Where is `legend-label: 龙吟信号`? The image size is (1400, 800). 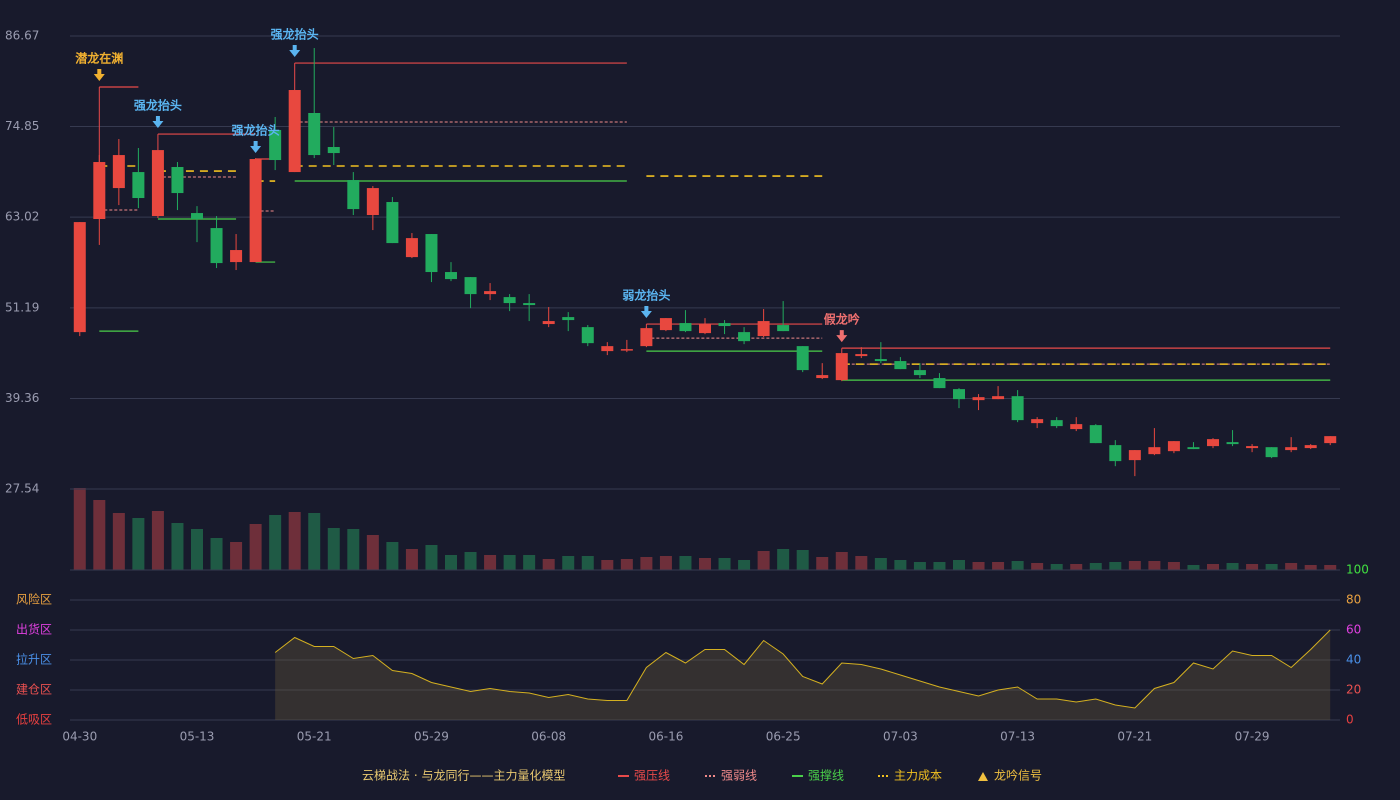
legend-label: 龙吟信号 is located at coordinates (1018, 775).